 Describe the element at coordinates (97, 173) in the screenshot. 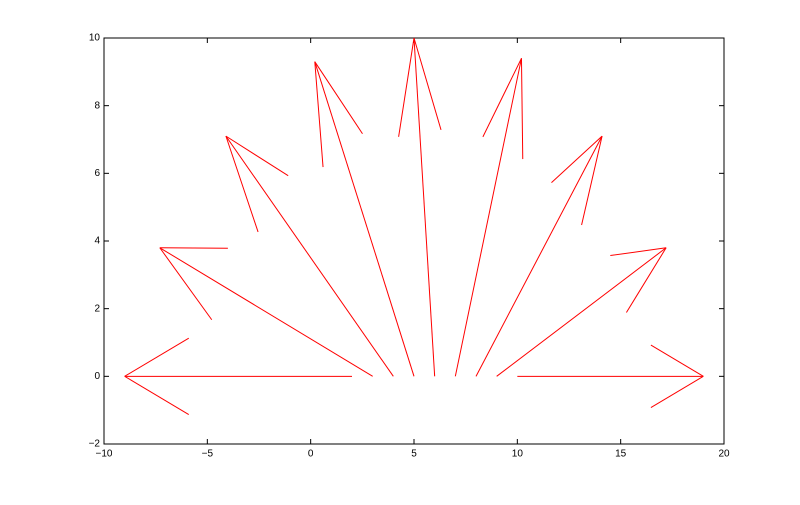

I see `y-tick-label: 6` at that location.